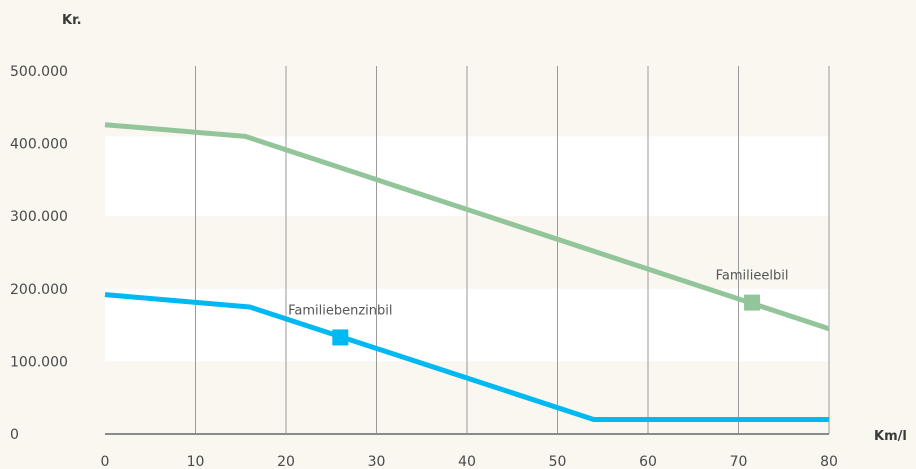 The width and height of the screenshot is (916, 469). I want to click on y-tick-label-0: 0, so click(14, 435).